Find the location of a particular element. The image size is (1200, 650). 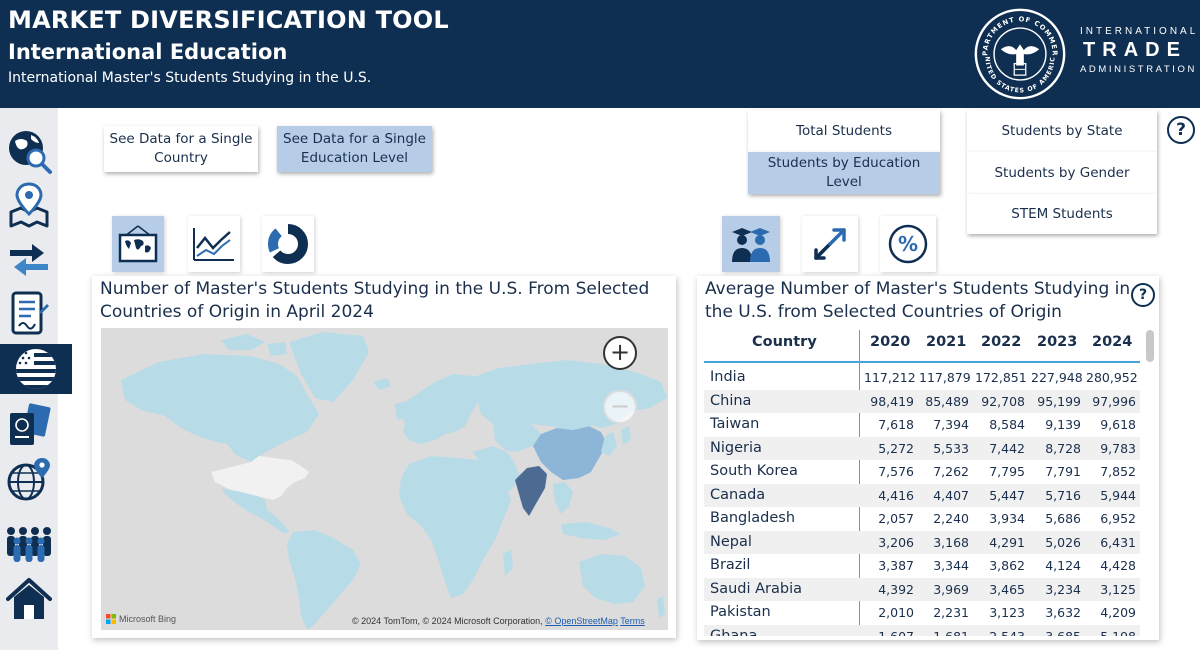

value-cell-2022: 7,795 is located at coordinates (1007, 471).